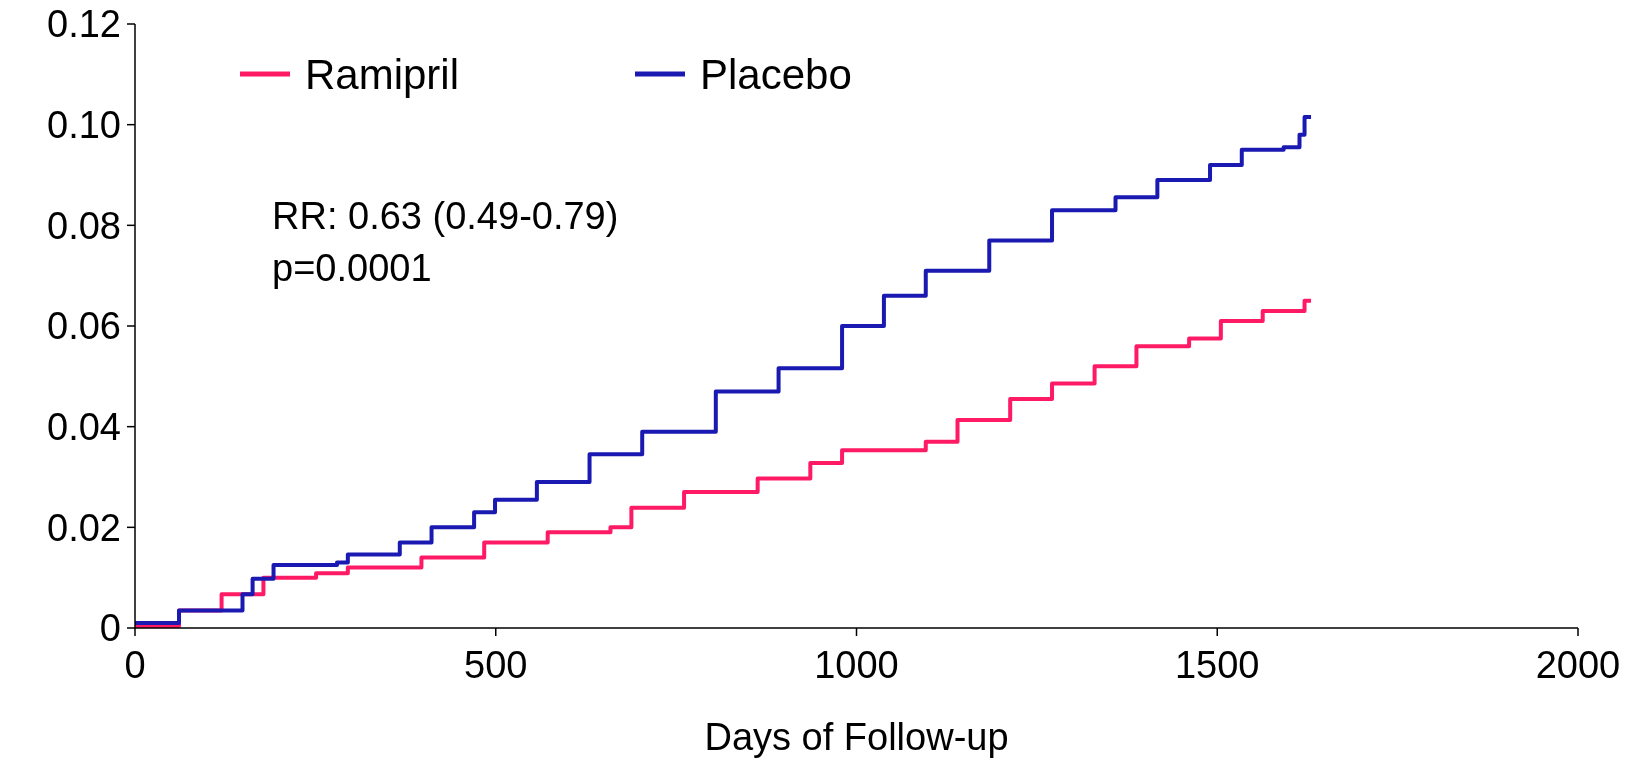  Describe the element at coordinates (84, 326) in the screenshot. I see `y-tick-label: 0.06` at that location.